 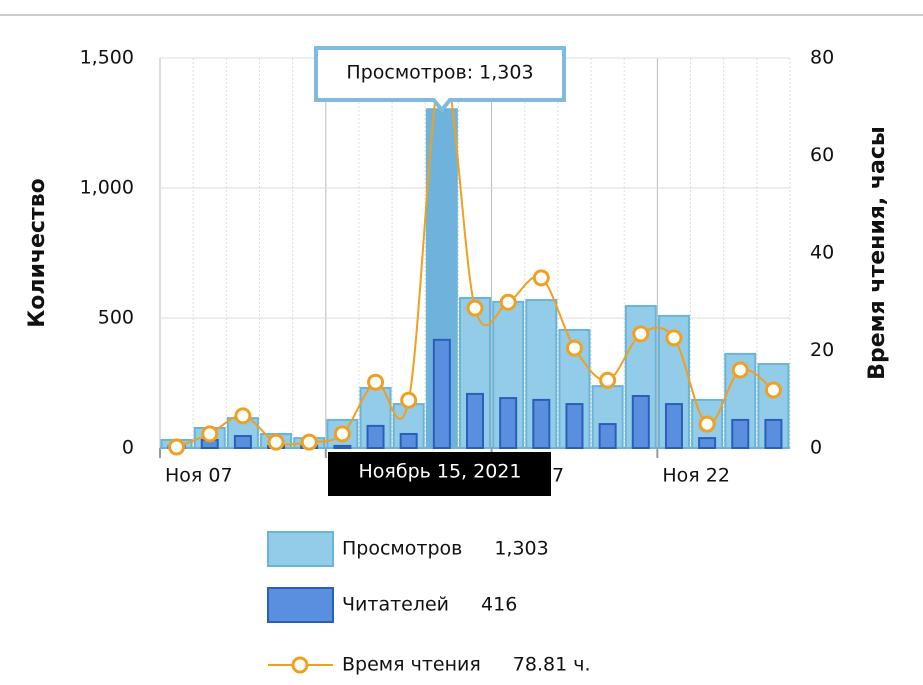 I want to click on legend-value: 78.81 ч., so click(x=552, y=665).